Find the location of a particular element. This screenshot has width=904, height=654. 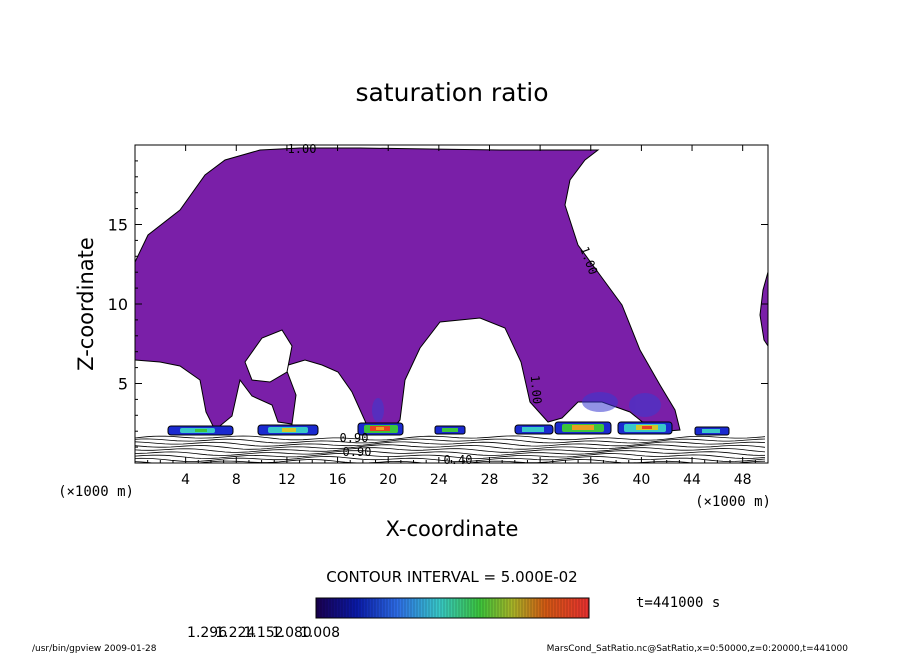

x-tick-label: 12 is located at coordinates (287, 480).